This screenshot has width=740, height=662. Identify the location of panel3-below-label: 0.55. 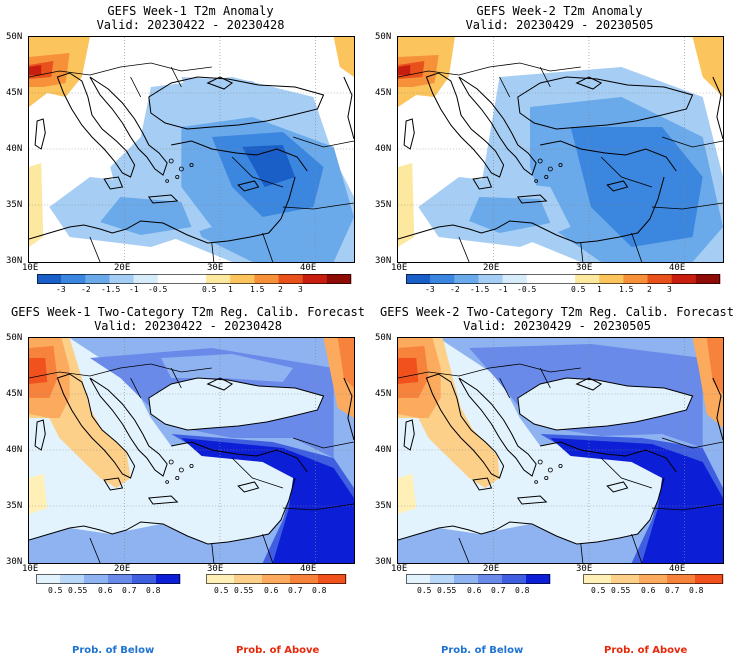
(78, 590).